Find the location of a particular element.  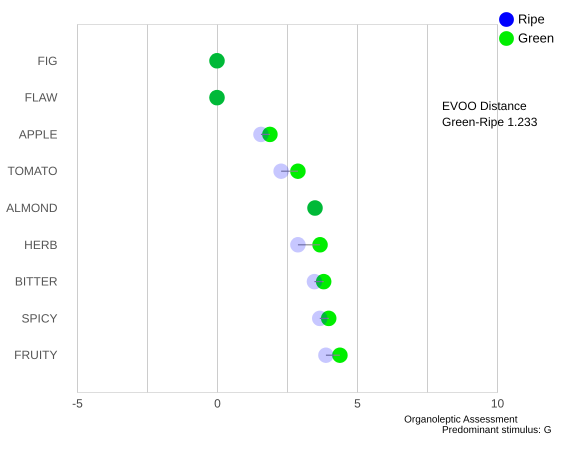

legend-label: Ripe is located at coordinates (531, 19).